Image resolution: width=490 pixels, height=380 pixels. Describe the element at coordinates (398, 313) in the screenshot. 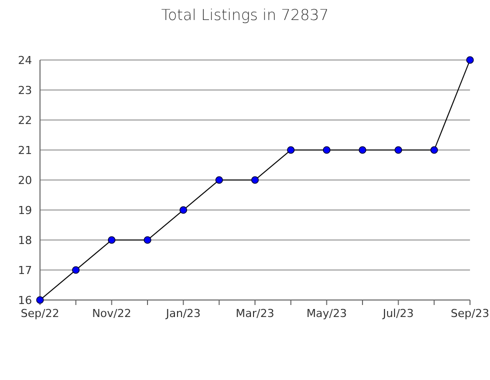

I see `x-tick-label: Jul/23` at that location.